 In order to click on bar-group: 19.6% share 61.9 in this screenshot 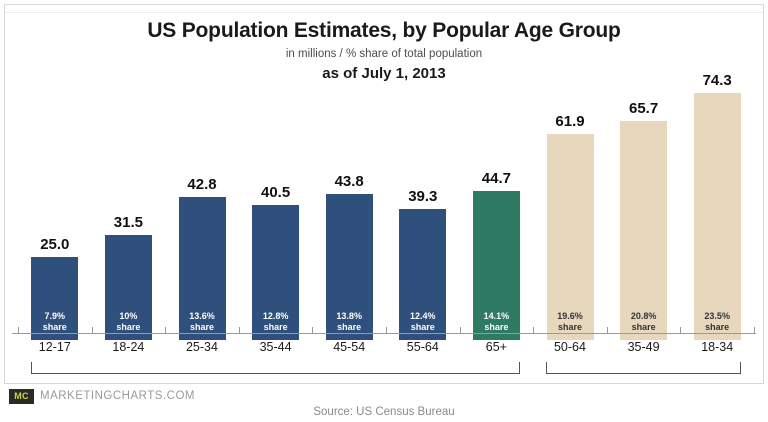, I will do `click(570, 173)`.